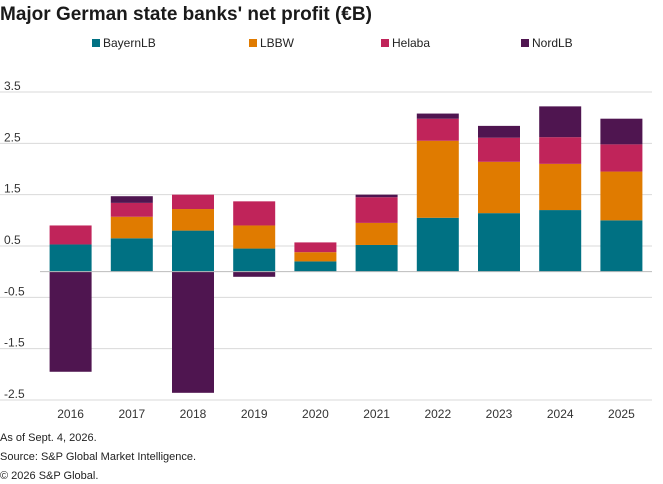 This screenshot has width=663, height=484. Describe the element at coordinates (14, 343) in the screenshot. I see `y-tick-label: -1.5` at that location.